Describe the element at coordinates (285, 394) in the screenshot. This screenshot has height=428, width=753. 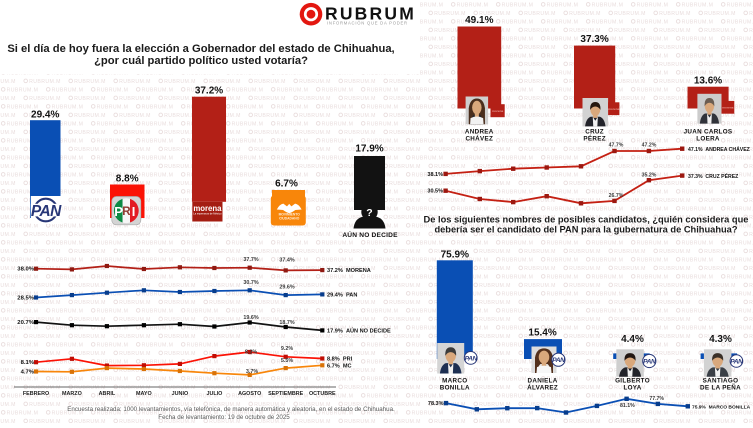
I see `svg-text: SEPTIEMBRE` at that location.